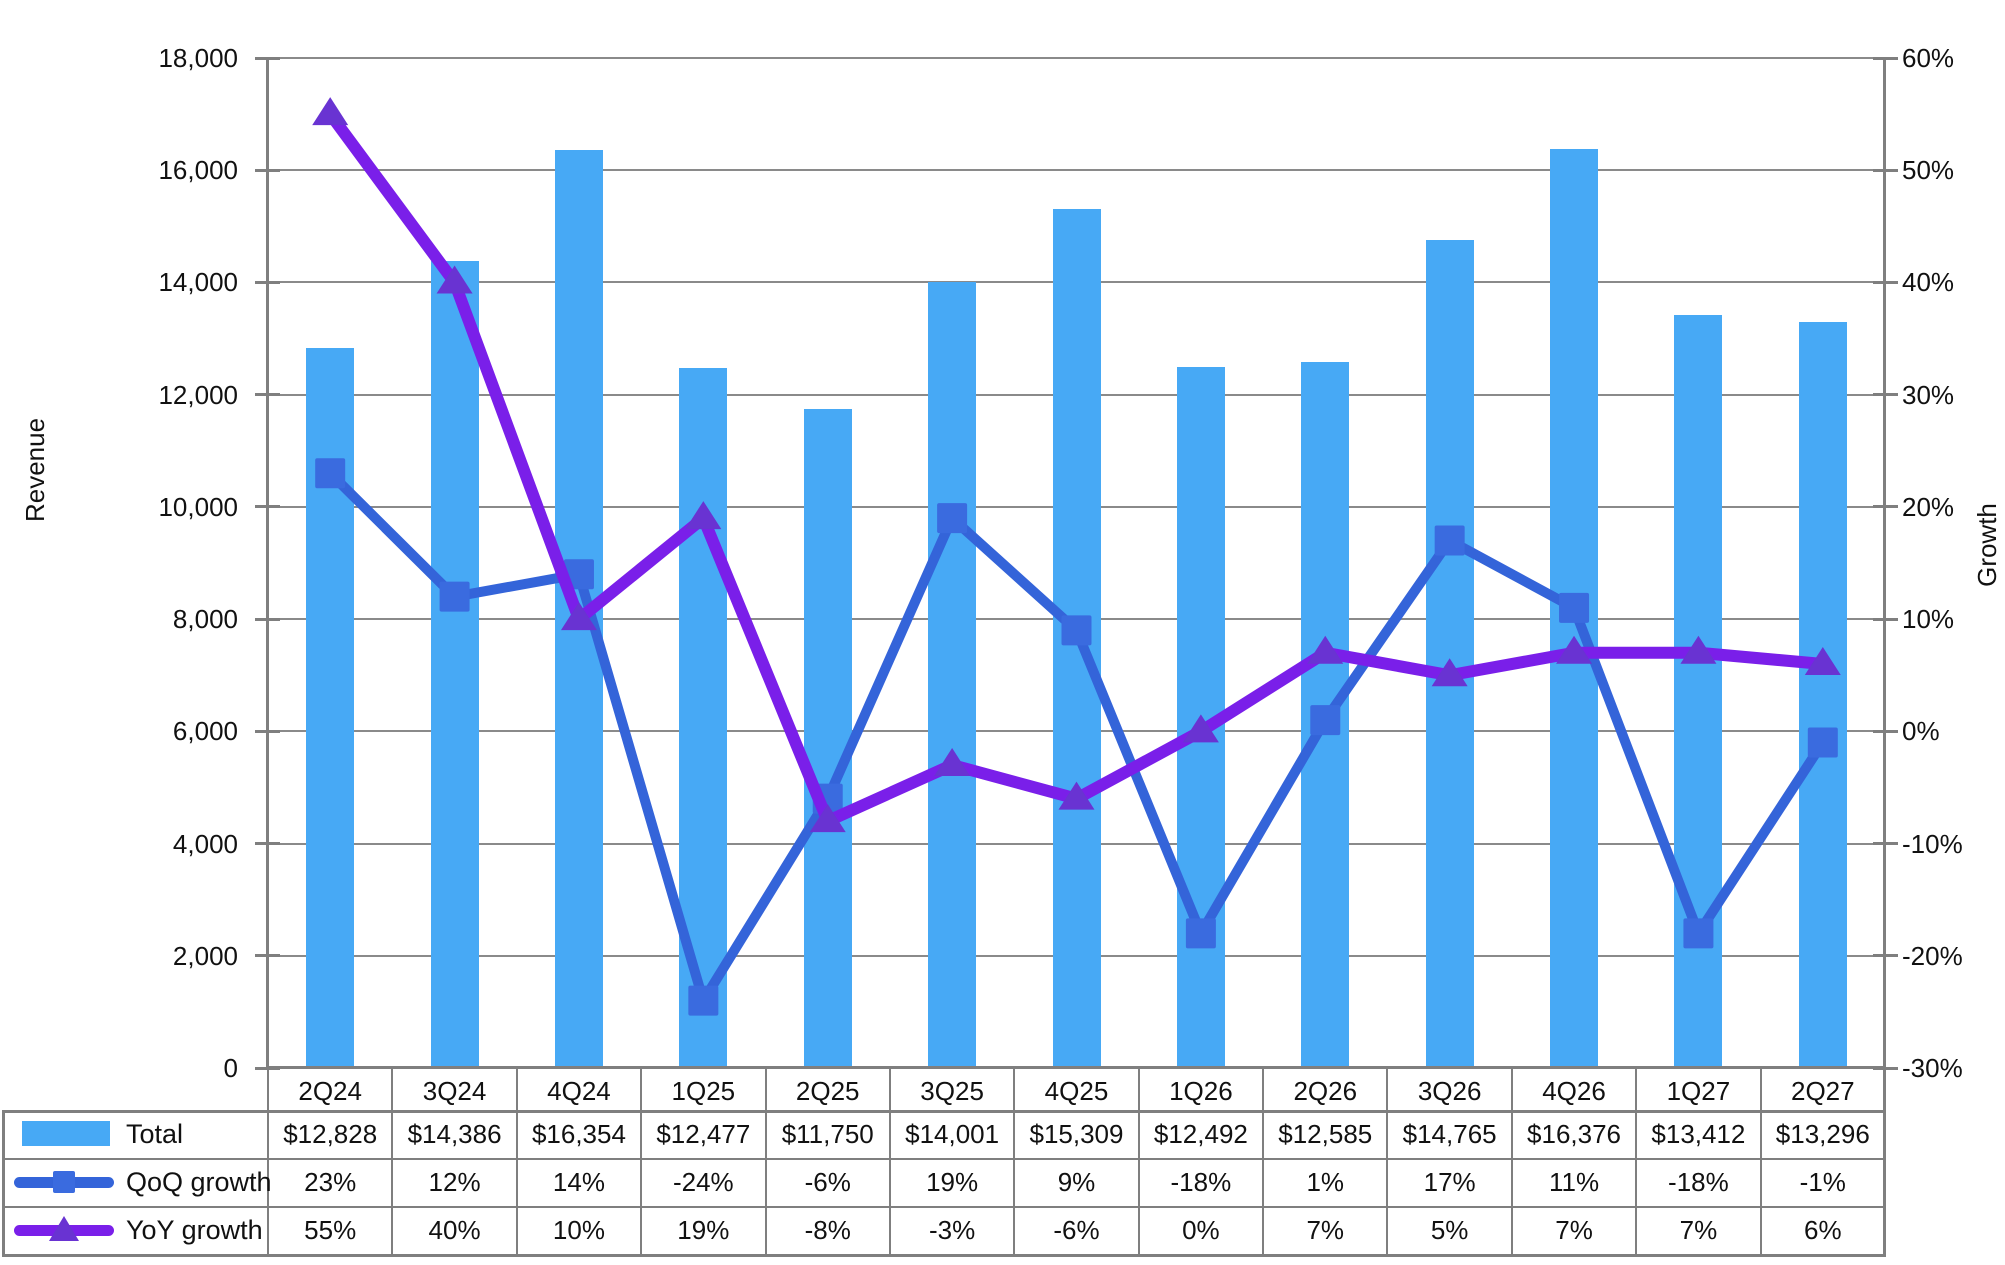 The width and height of the screenshot is (2005, 1265). I want to click on table-value-cell: $12,585, so click(1325, 1133).